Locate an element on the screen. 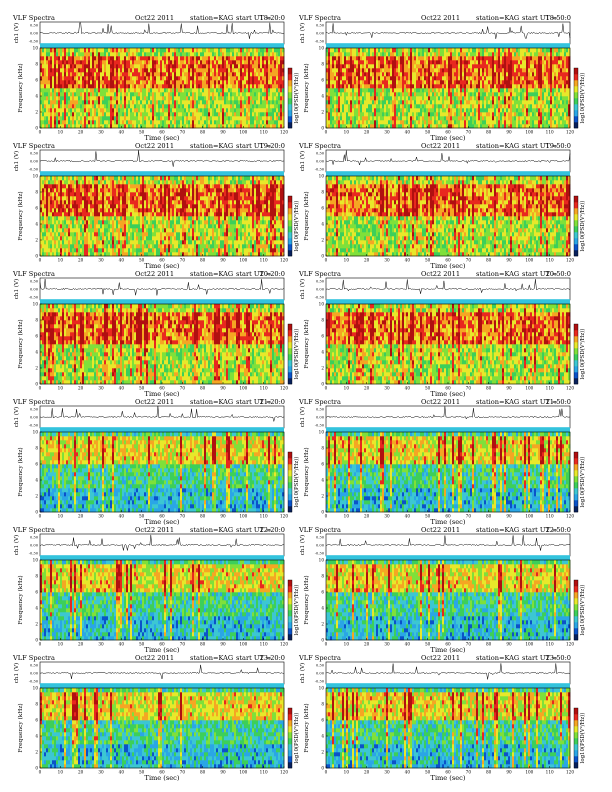 This screenshot has height=792, width=612. y-tick-label: 4 is located at coordinates (322, 96).